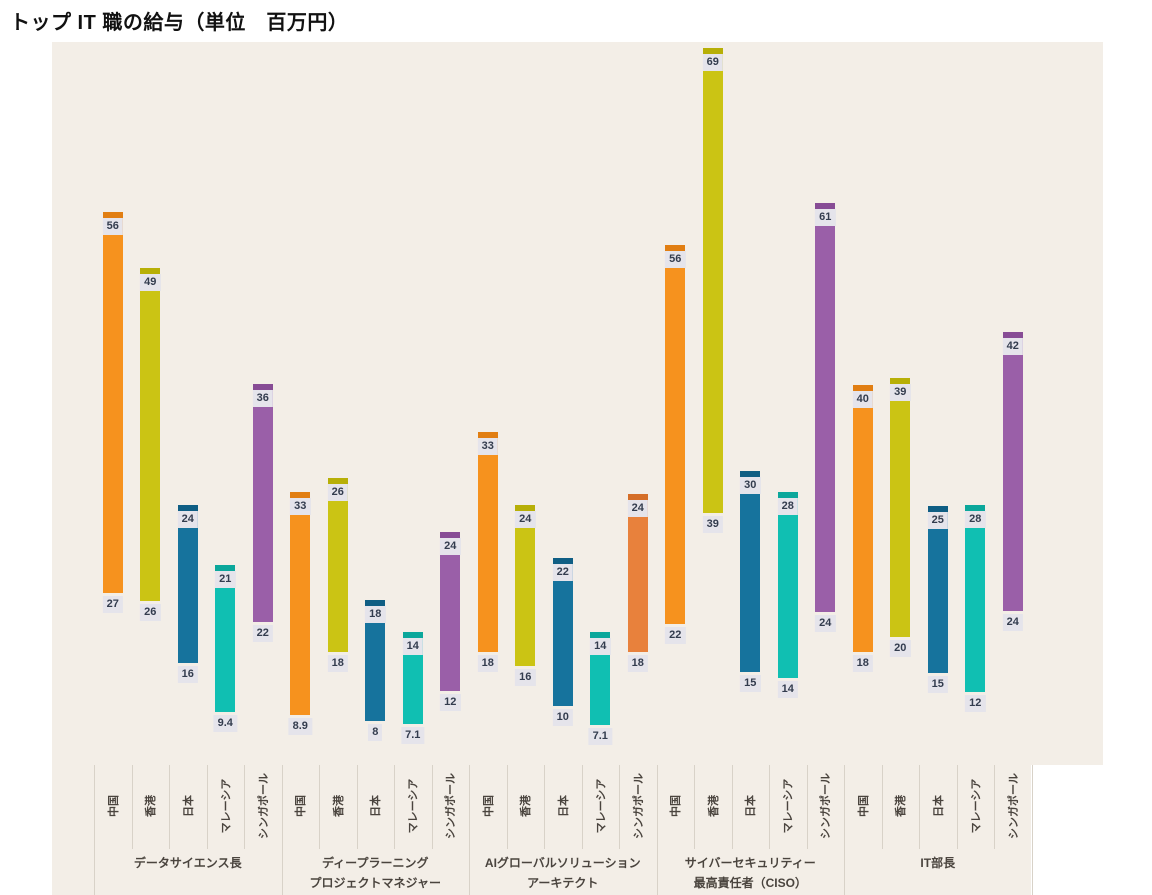  I want to click on bar-min-label: 22, so click(675, 635).